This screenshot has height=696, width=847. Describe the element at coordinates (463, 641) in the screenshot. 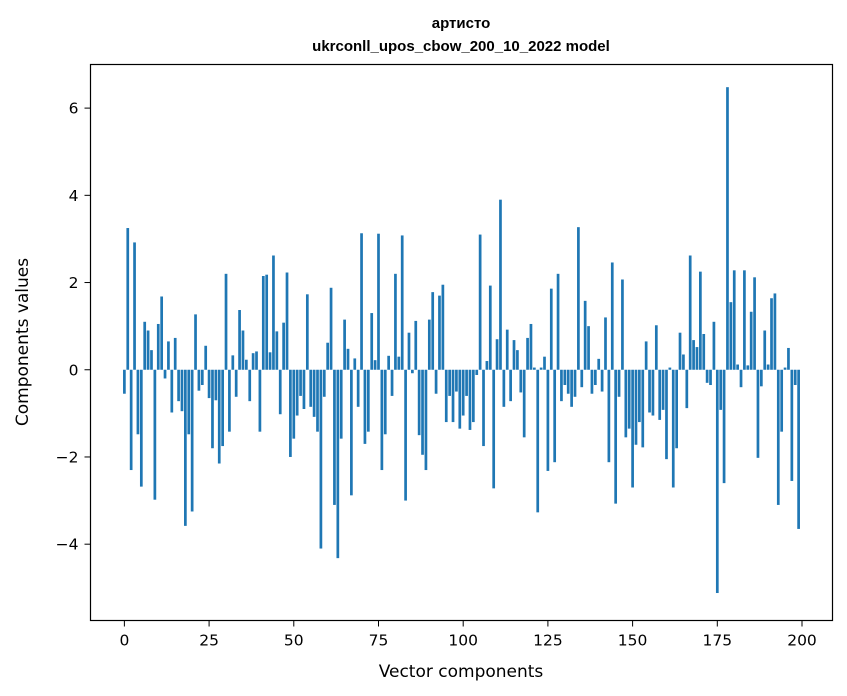

I see `x-tick-label: 100` at that location.